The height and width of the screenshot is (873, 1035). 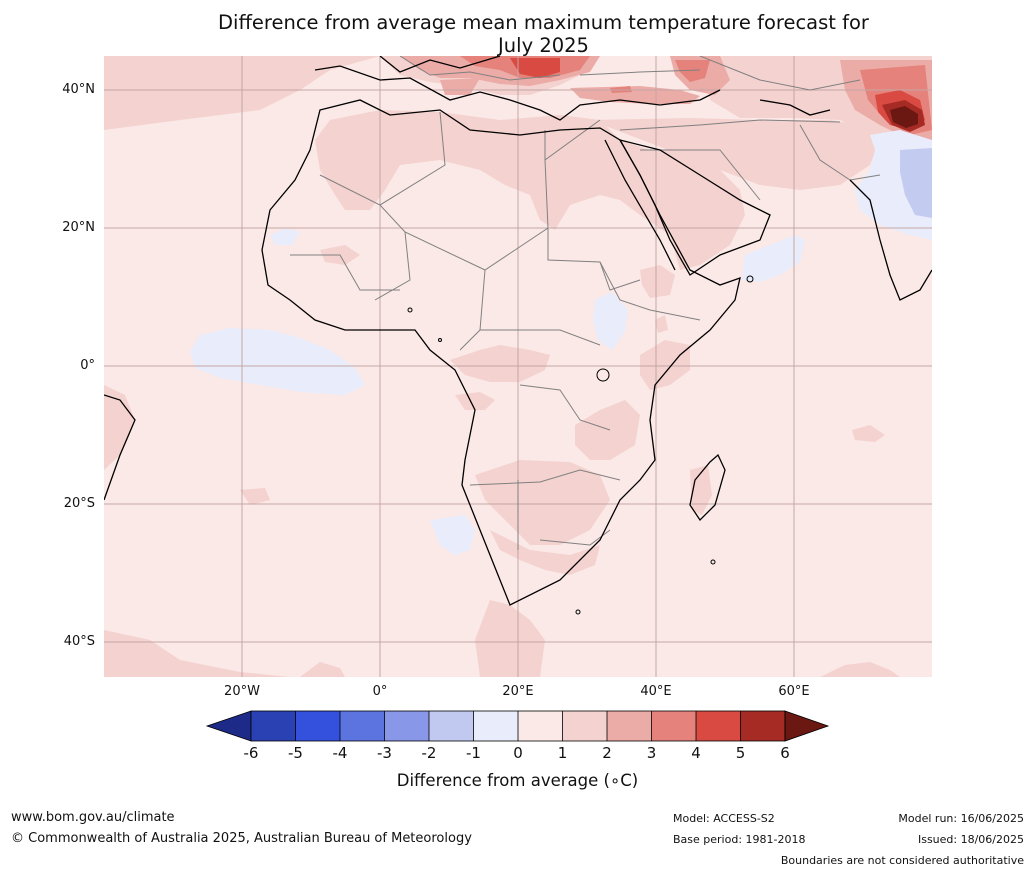 What do you see at coordinates (739, 839) in the screenshot?
I see `base-period-text: Base period: 1981-2018` at bounding box center [739, 839].